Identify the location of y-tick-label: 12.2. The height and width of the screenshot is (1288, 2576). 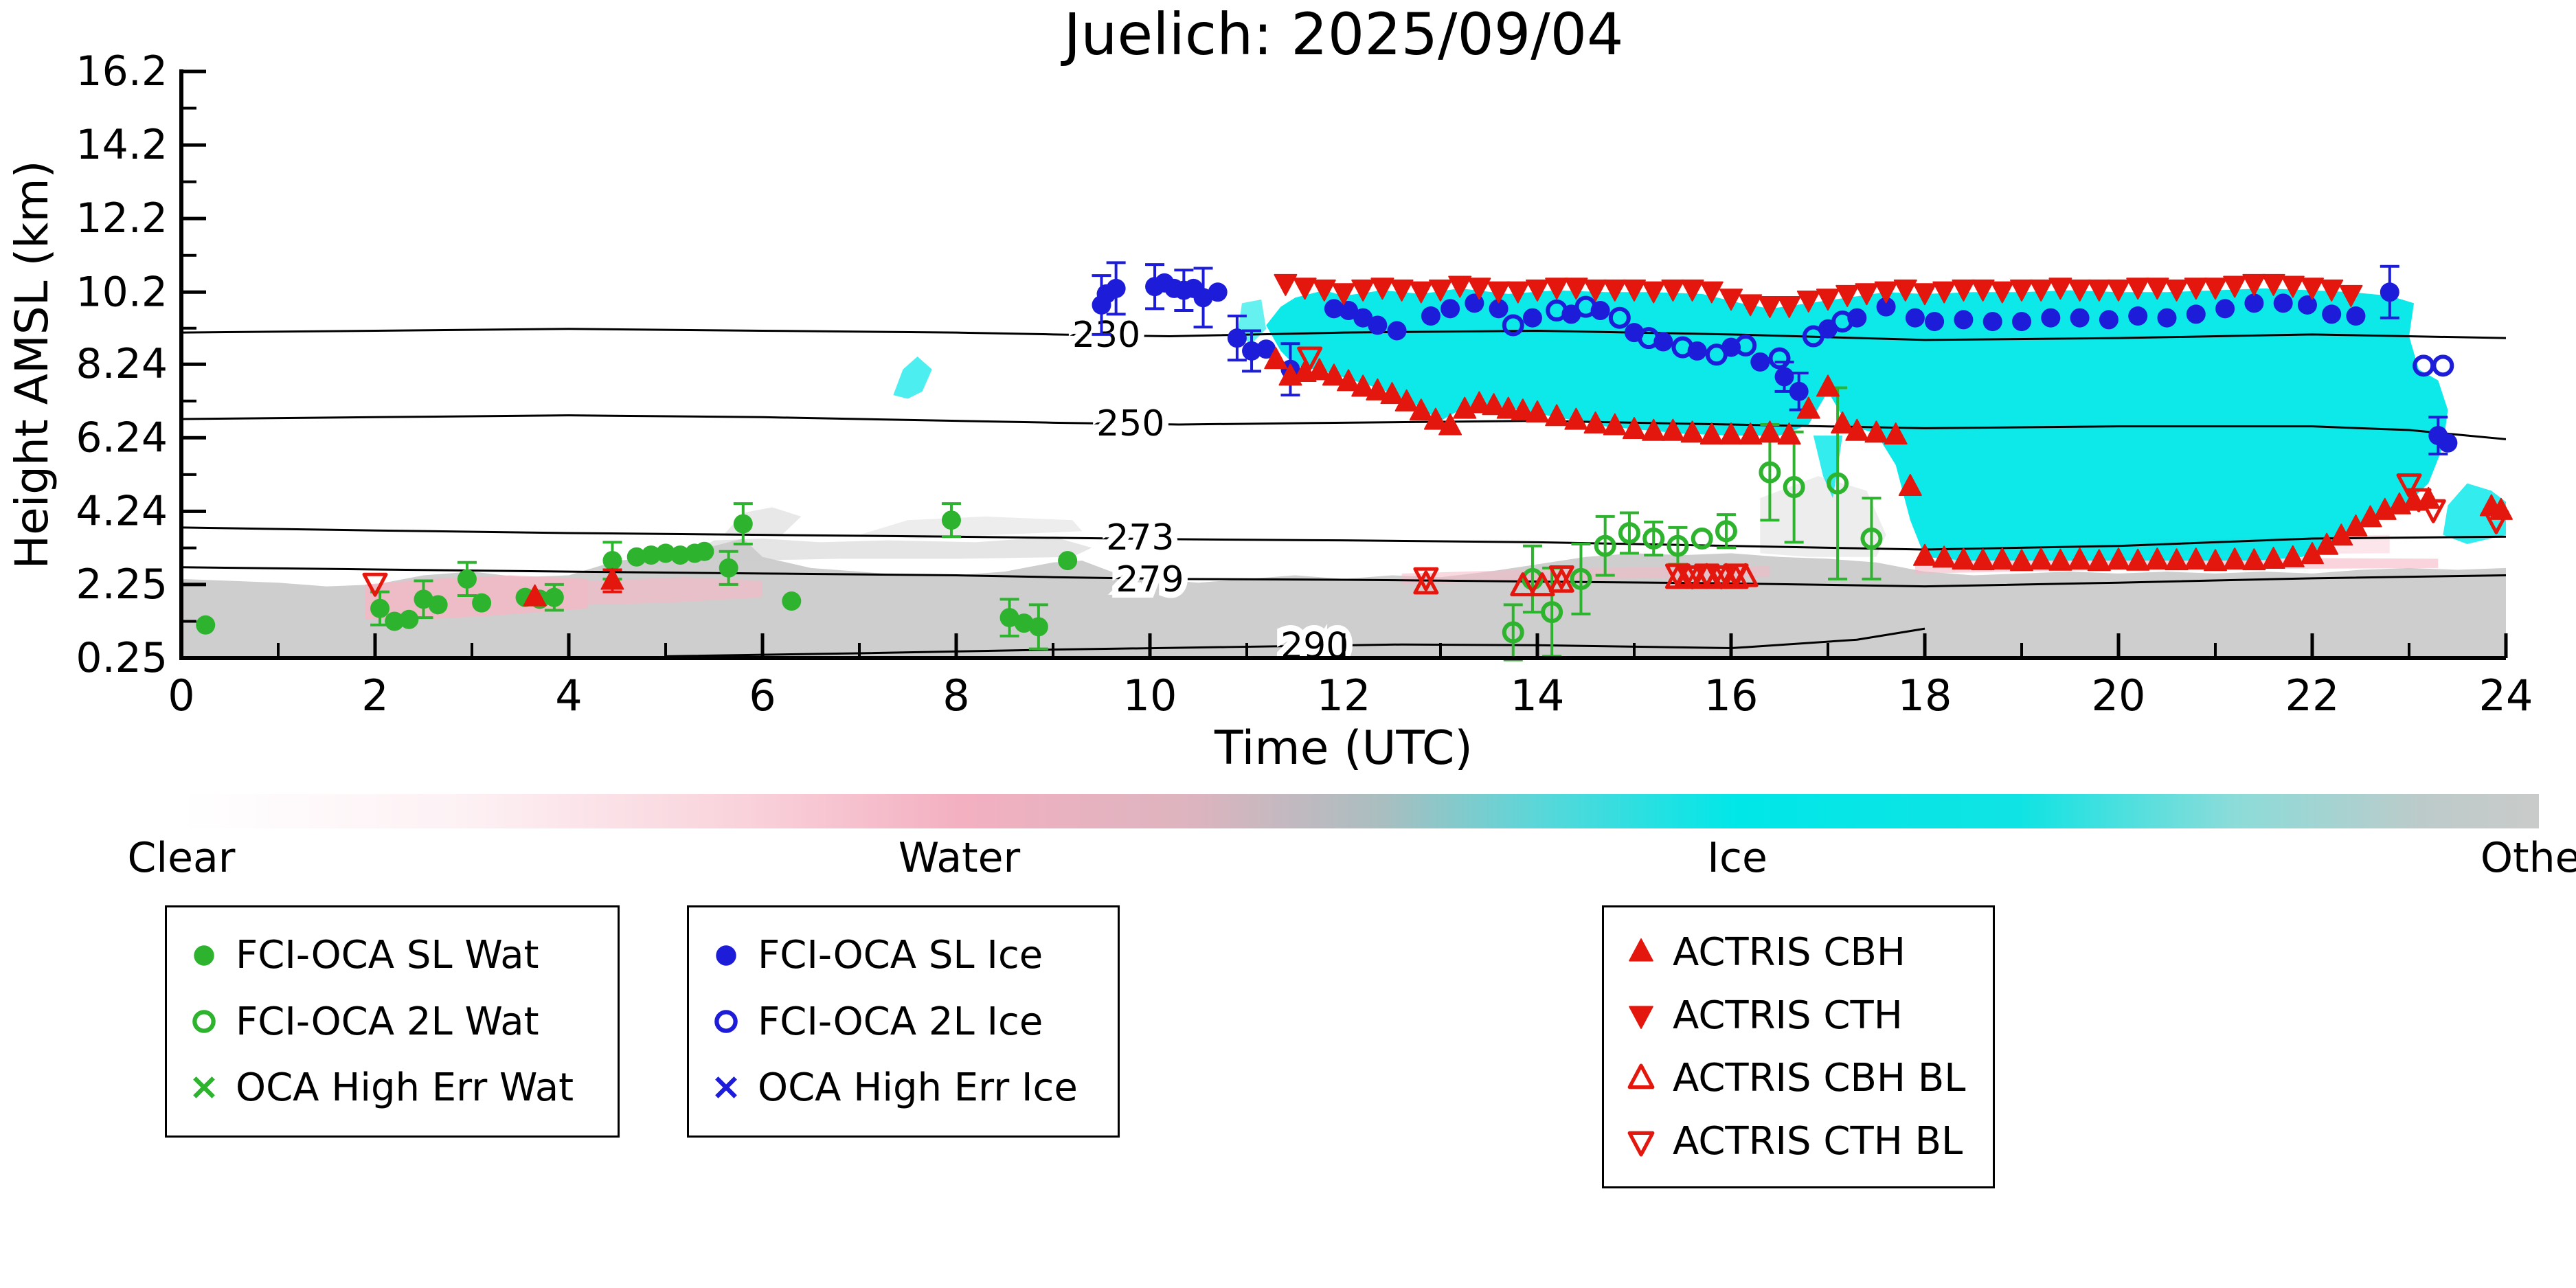
(122, 218).